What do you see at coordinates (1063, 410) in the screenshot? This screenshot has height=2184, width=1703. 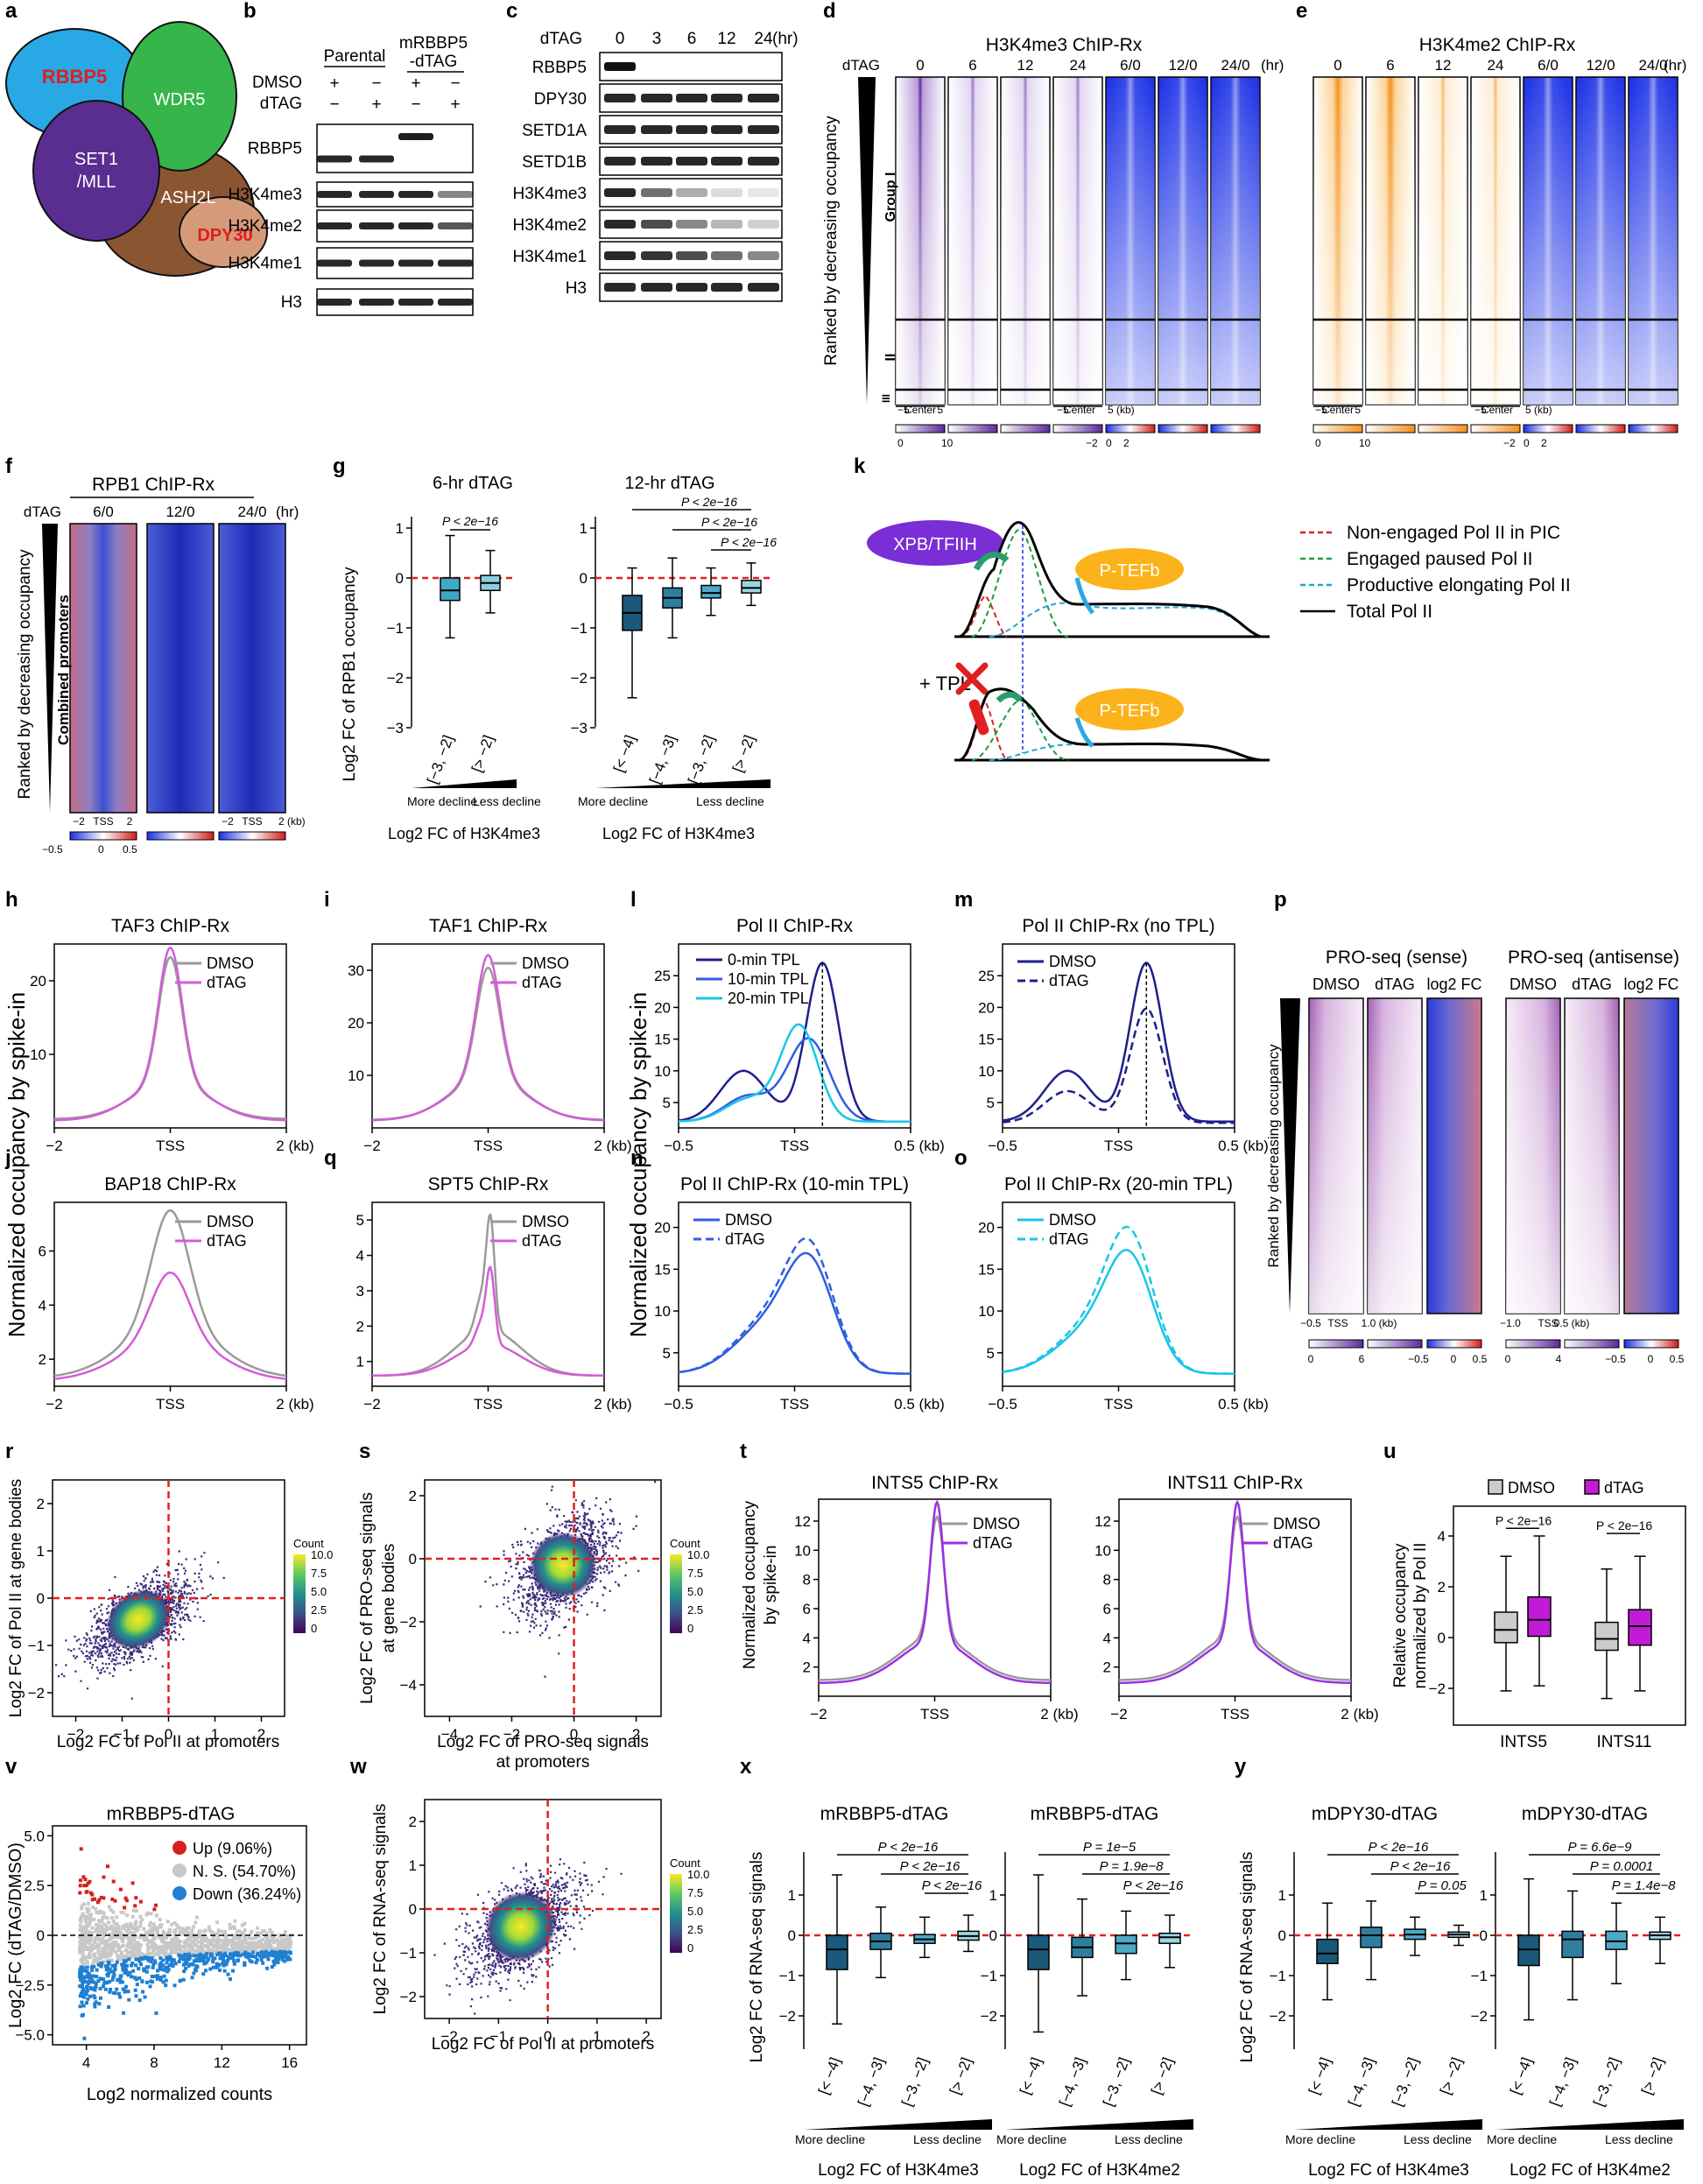 I see `d-x-left2: −5` at bounding box center [1063, 410].